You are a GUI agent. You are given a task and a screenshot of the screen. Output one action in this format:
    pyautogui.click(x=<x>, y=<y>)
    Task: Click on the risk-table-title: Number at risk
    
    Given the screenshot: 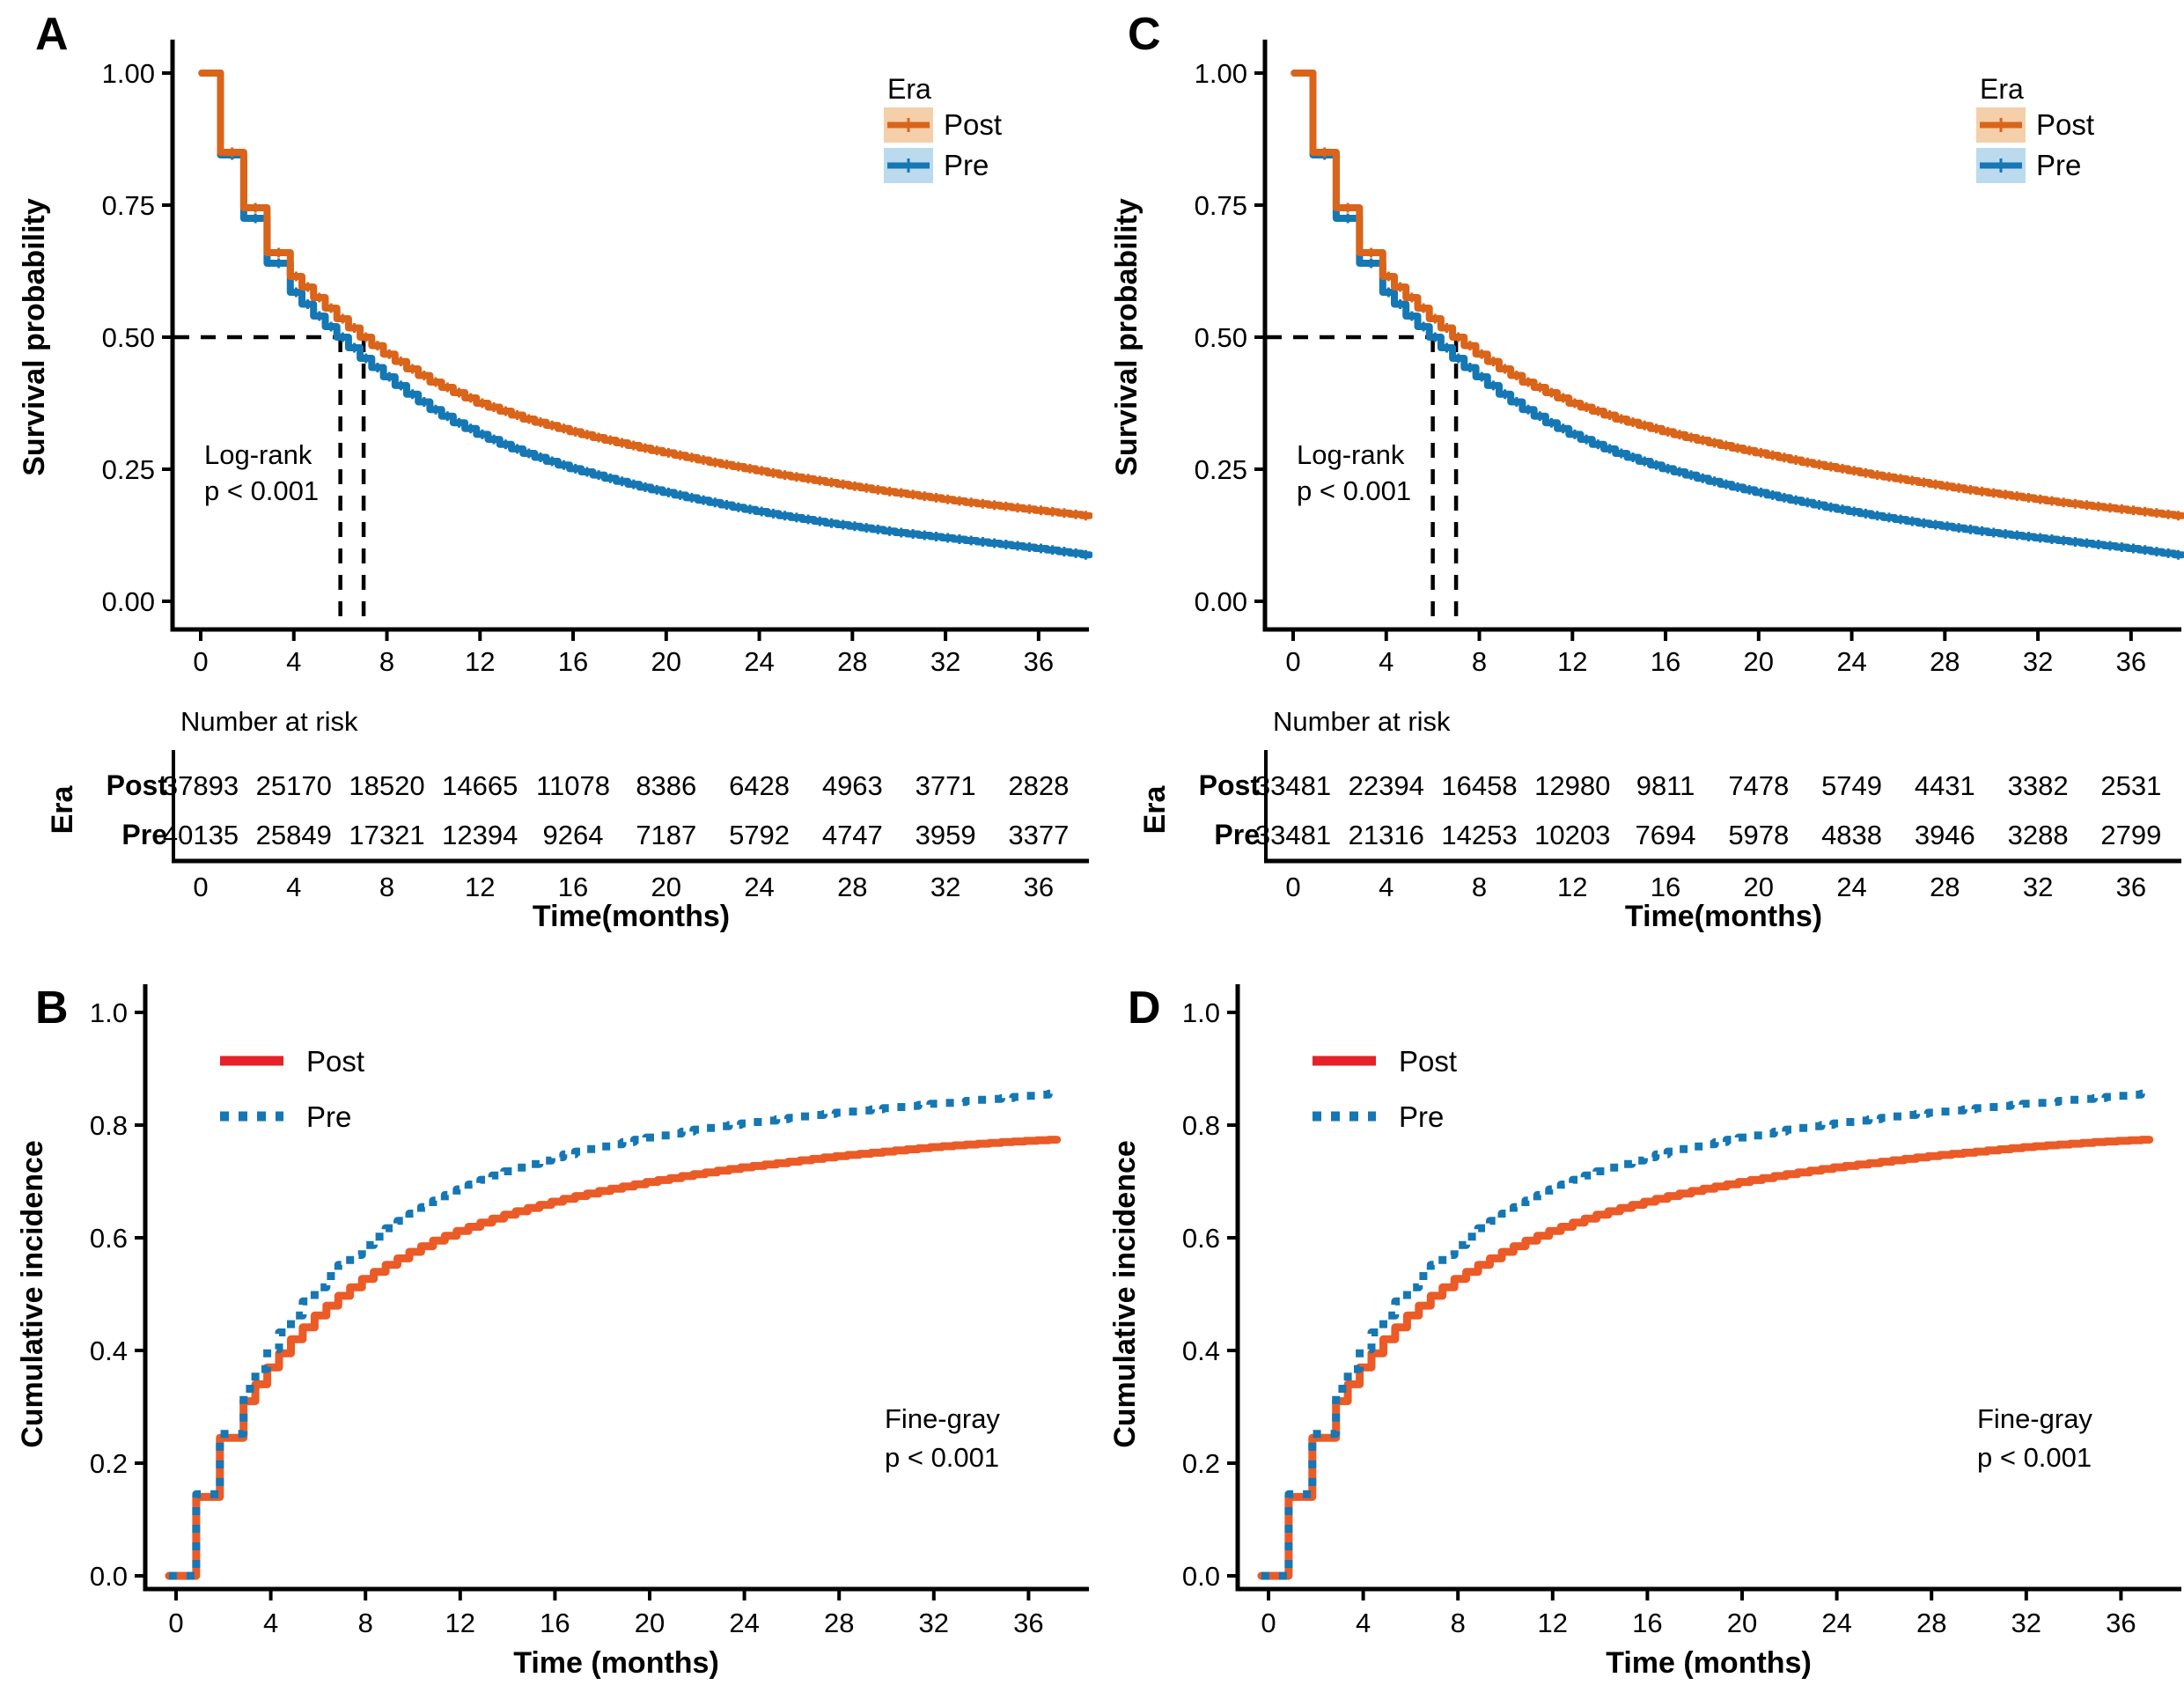 What is the action you would take?
    pyautogui.click(x=1362, y=721)
    